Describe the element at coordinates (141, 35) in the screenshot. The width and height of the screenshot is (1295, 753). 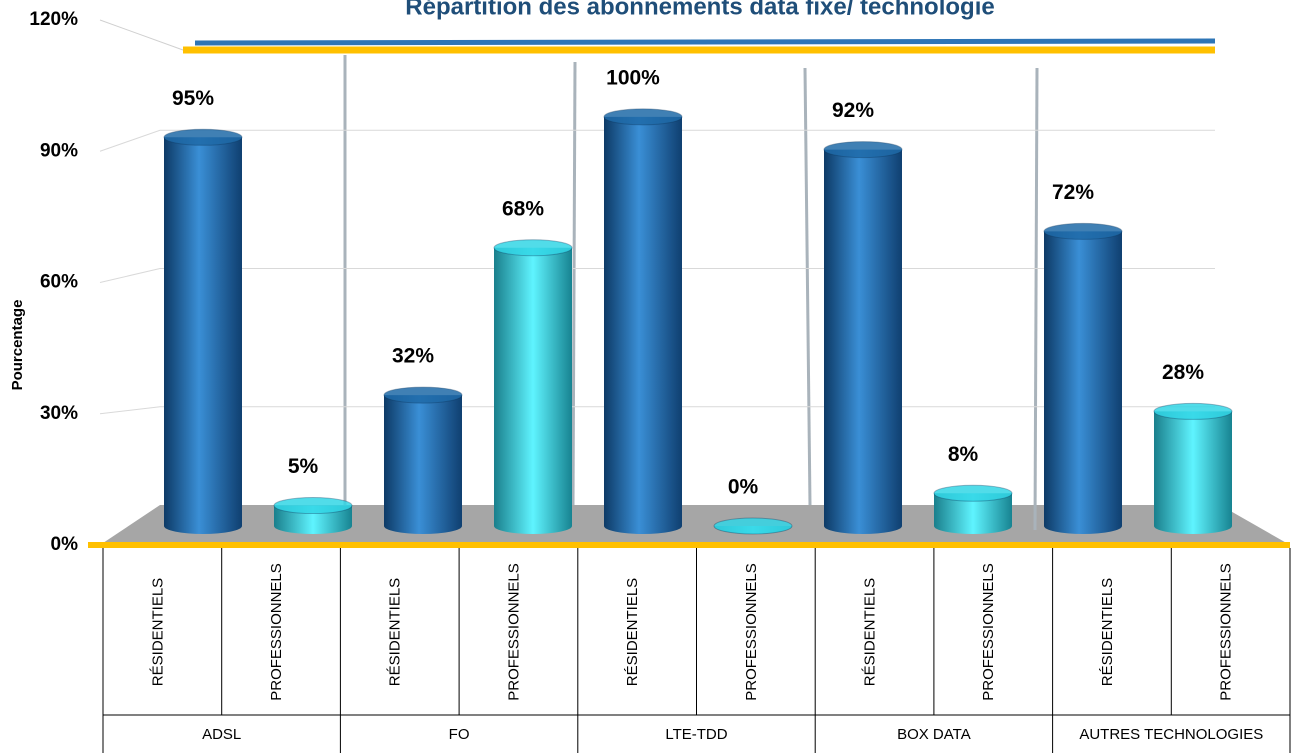
I see `grid-connector` at that location.